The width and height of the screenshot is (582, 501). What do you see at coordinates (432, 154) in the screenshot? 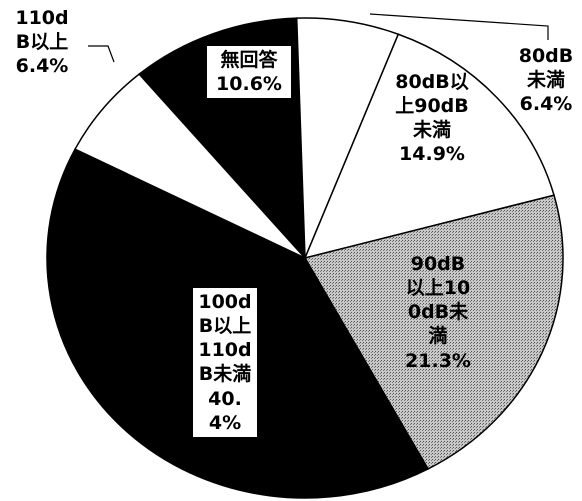
I see `slice-value: 14.9%` at bounding box center [432, 154].